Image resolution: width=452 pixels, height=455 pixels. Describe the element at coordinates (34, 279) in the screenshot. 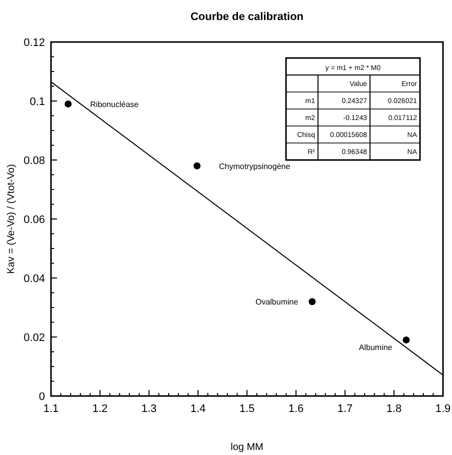

I see `y-tick-label: 0.04` at that location.